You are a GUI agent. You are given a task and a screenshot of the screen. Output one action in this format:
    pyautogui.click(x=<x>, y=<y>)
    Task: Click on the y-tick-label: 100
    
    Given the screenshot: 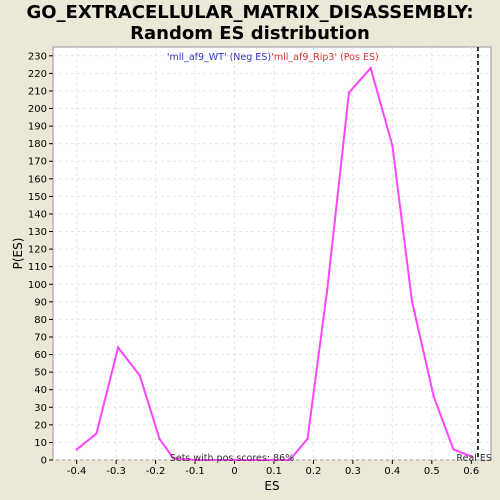 What is the action you would take?
    pyautogui.click(x=37, y=285)
    